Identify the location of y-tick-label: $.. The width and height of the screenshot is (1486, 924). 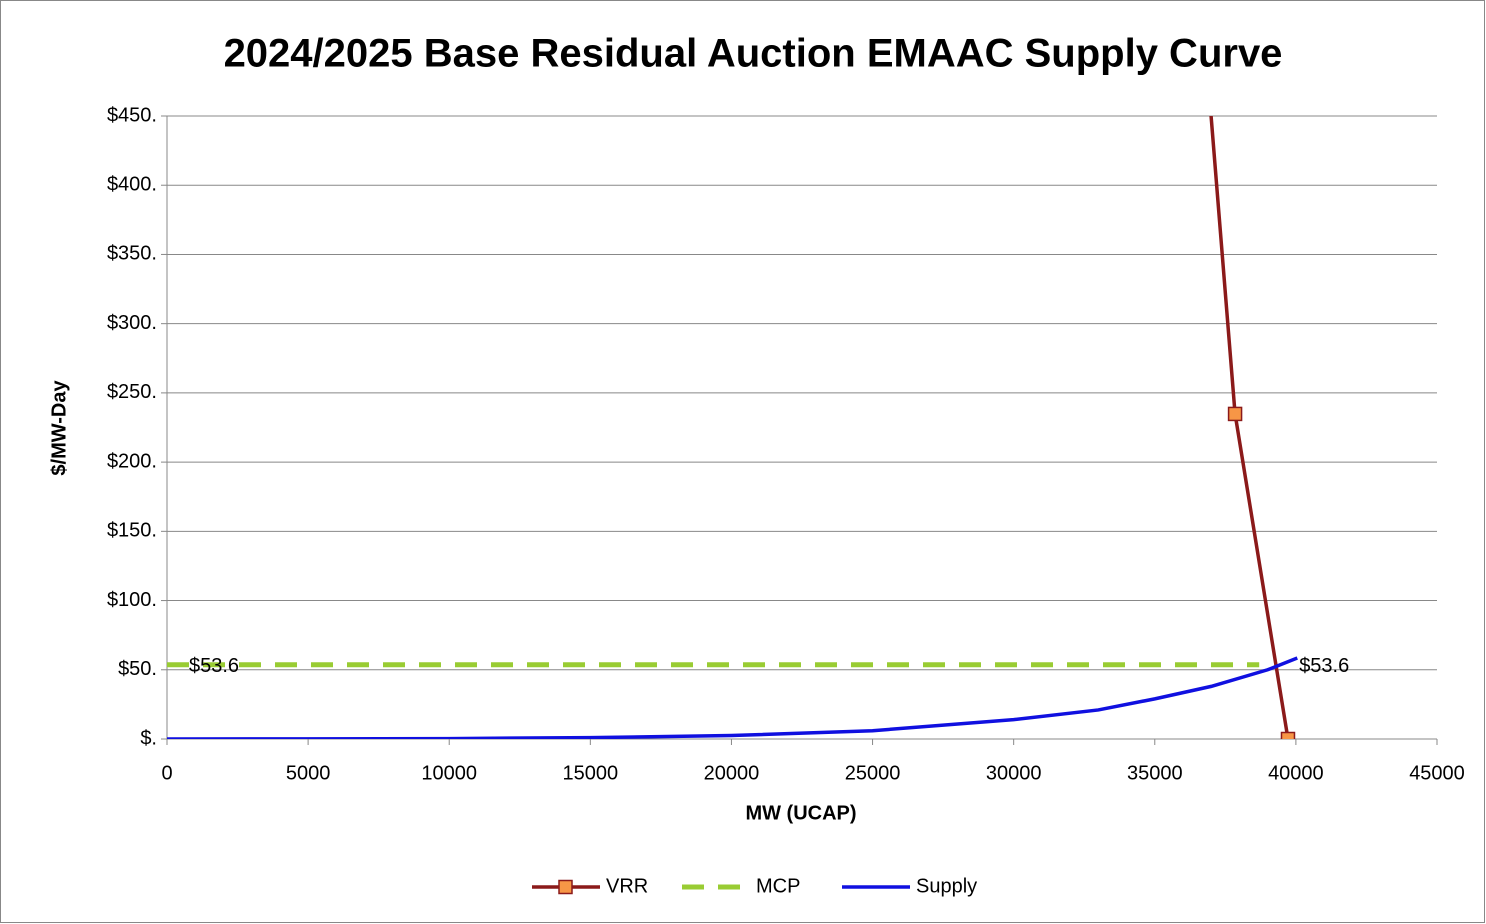
(148, 738).